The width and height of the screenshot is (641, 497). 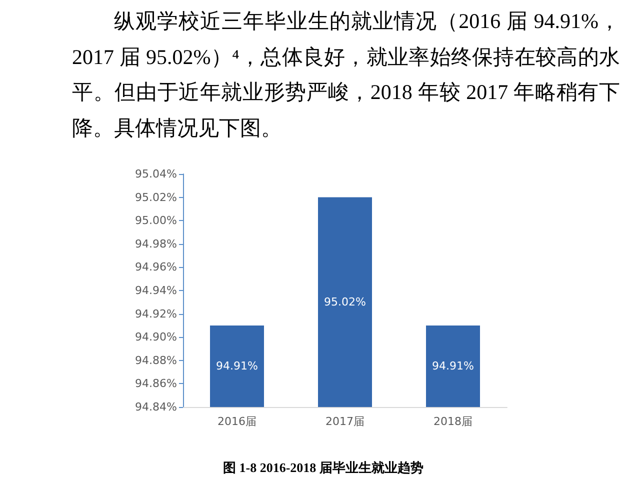 I want to click on y-tick-label: 94.86%, so click(x=156, y=383).